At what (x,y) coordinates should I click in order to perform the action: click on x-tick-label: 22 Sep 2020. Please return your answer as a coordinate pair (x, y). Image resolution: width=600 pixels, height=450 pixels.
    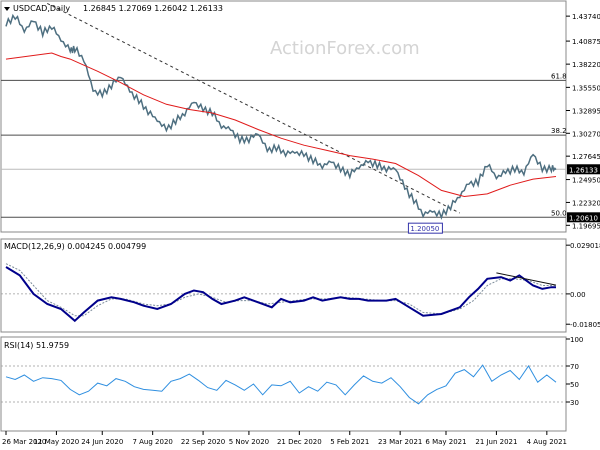
    Looking at the image, I should click on (203, 442).